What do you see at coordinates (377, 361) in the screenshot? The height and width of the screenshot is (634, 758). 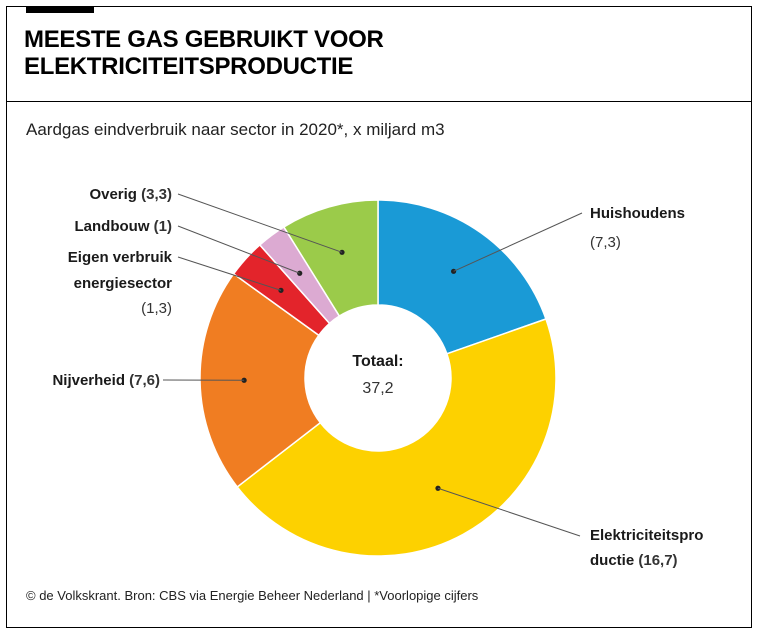 I see `center-total-label: Totaal:` at bounding box center [377, 361].